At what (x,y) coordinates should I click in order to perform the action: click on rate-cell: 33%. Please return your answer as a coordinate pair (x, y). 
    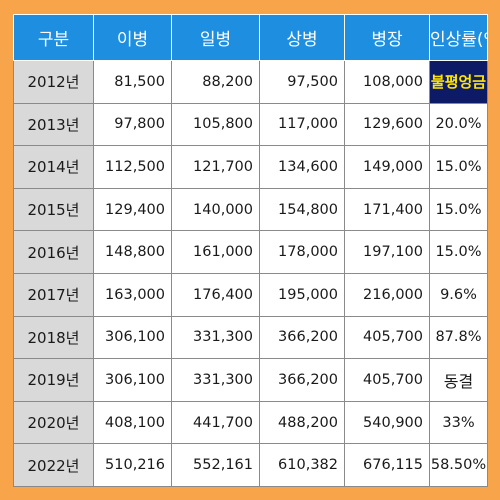
    Looking at the image, I should click on (458, 422).